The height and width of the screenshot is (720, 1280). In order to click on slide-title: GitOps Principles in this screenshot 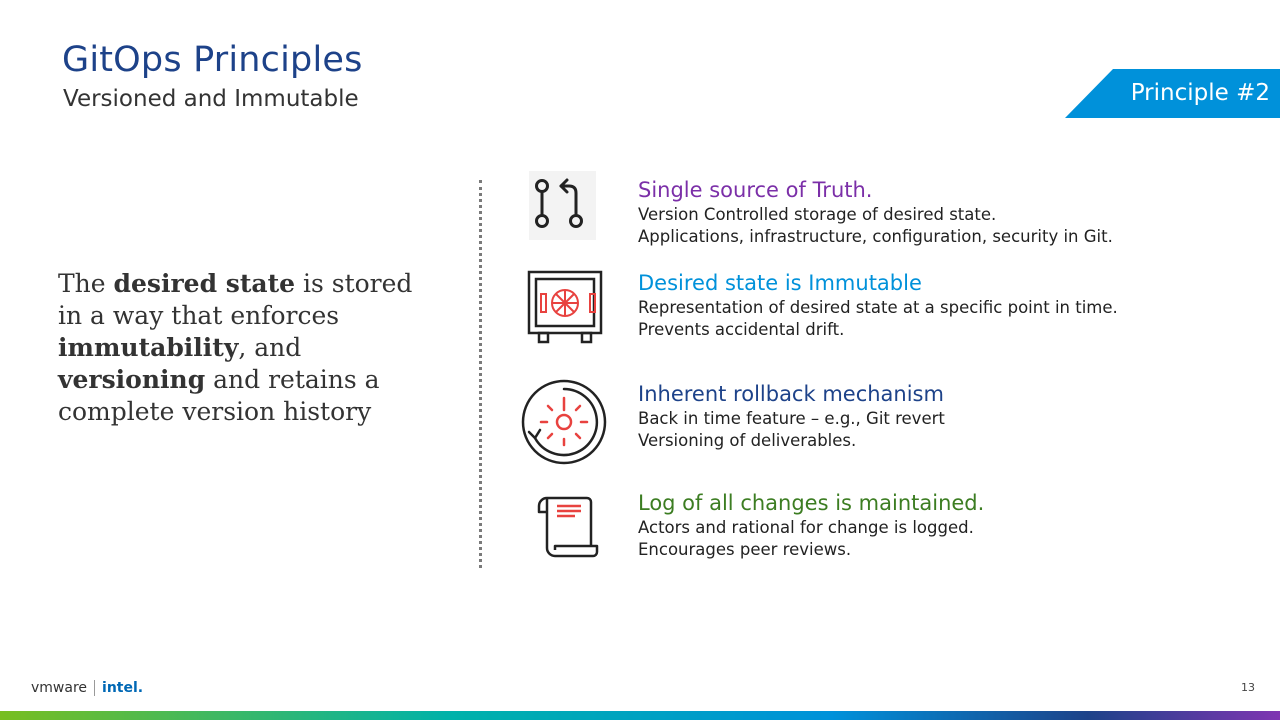, I will do `click(212, 60)`.